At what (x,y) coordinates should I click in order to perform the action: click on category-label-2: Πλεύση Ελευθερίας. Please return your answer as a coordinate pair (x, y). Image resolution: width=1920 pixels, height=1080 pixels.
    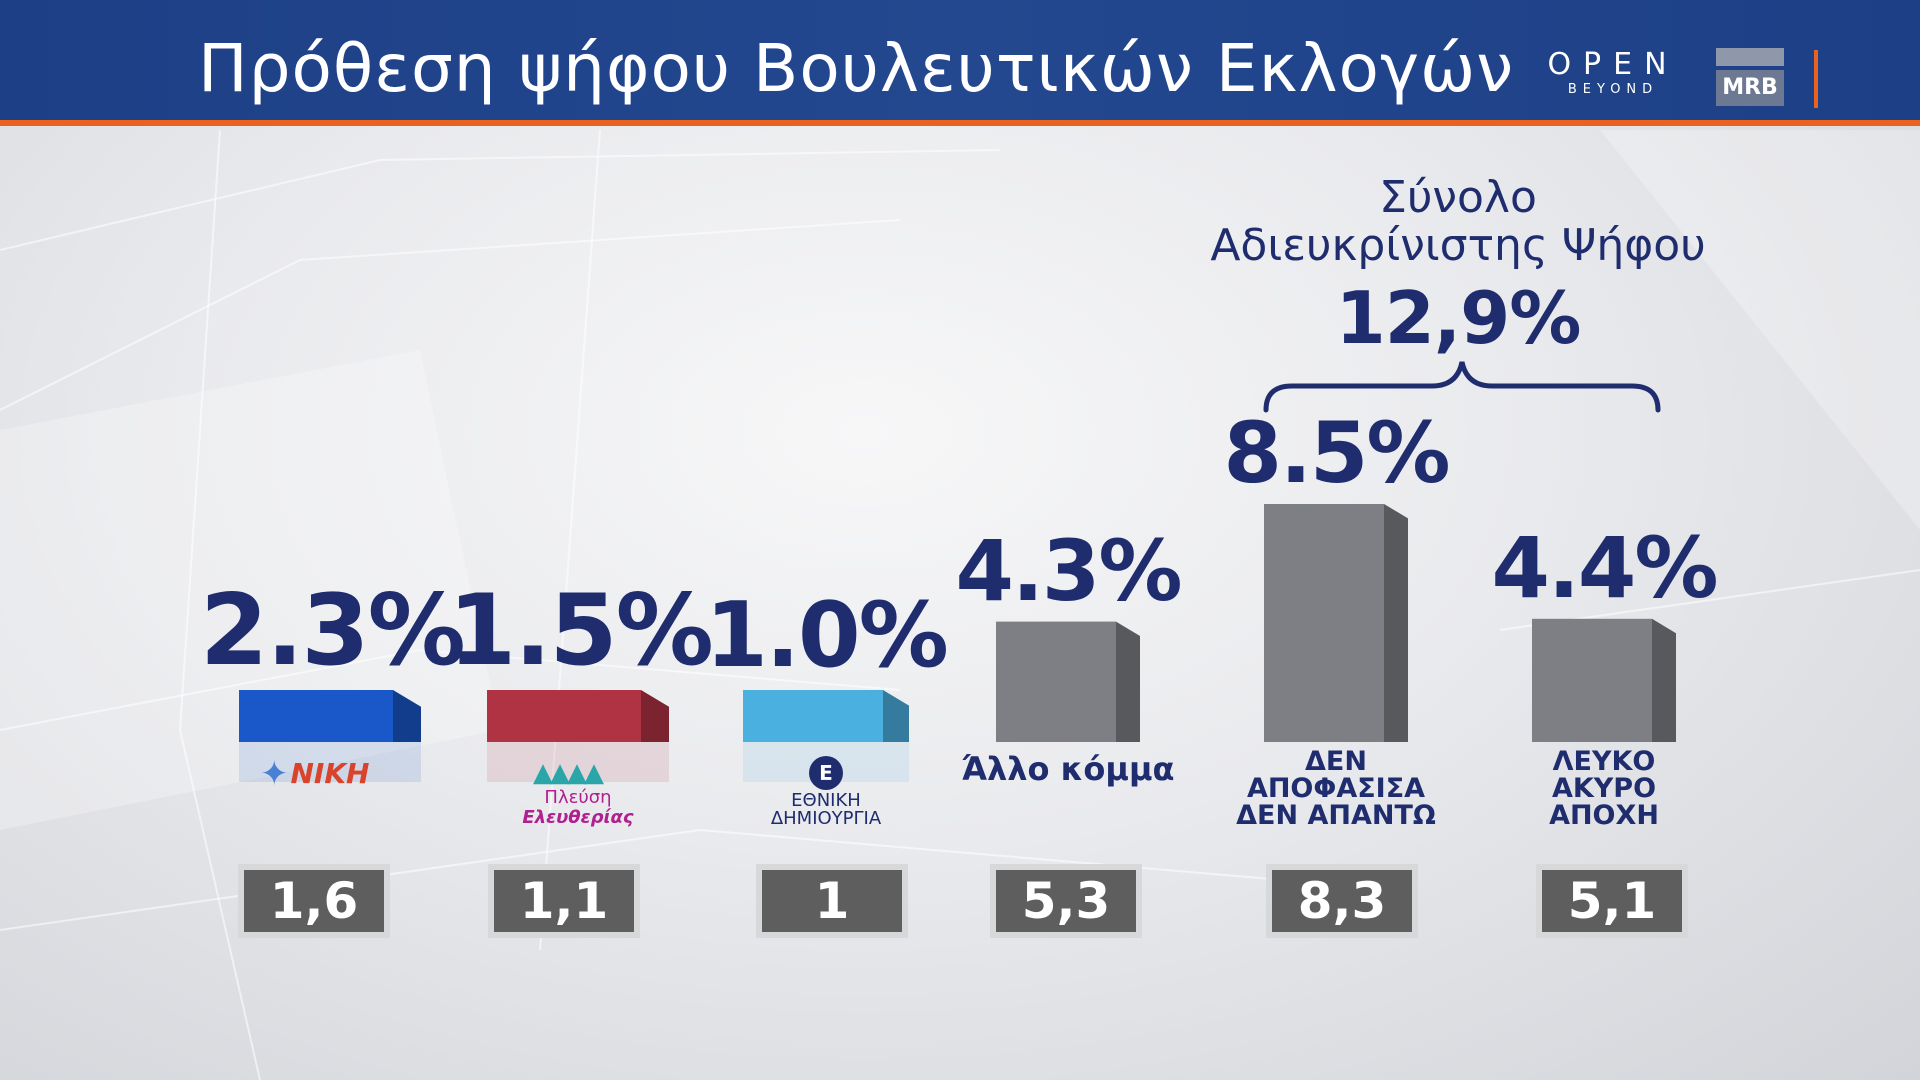
    Looking at the image, I should click on (578, 808).